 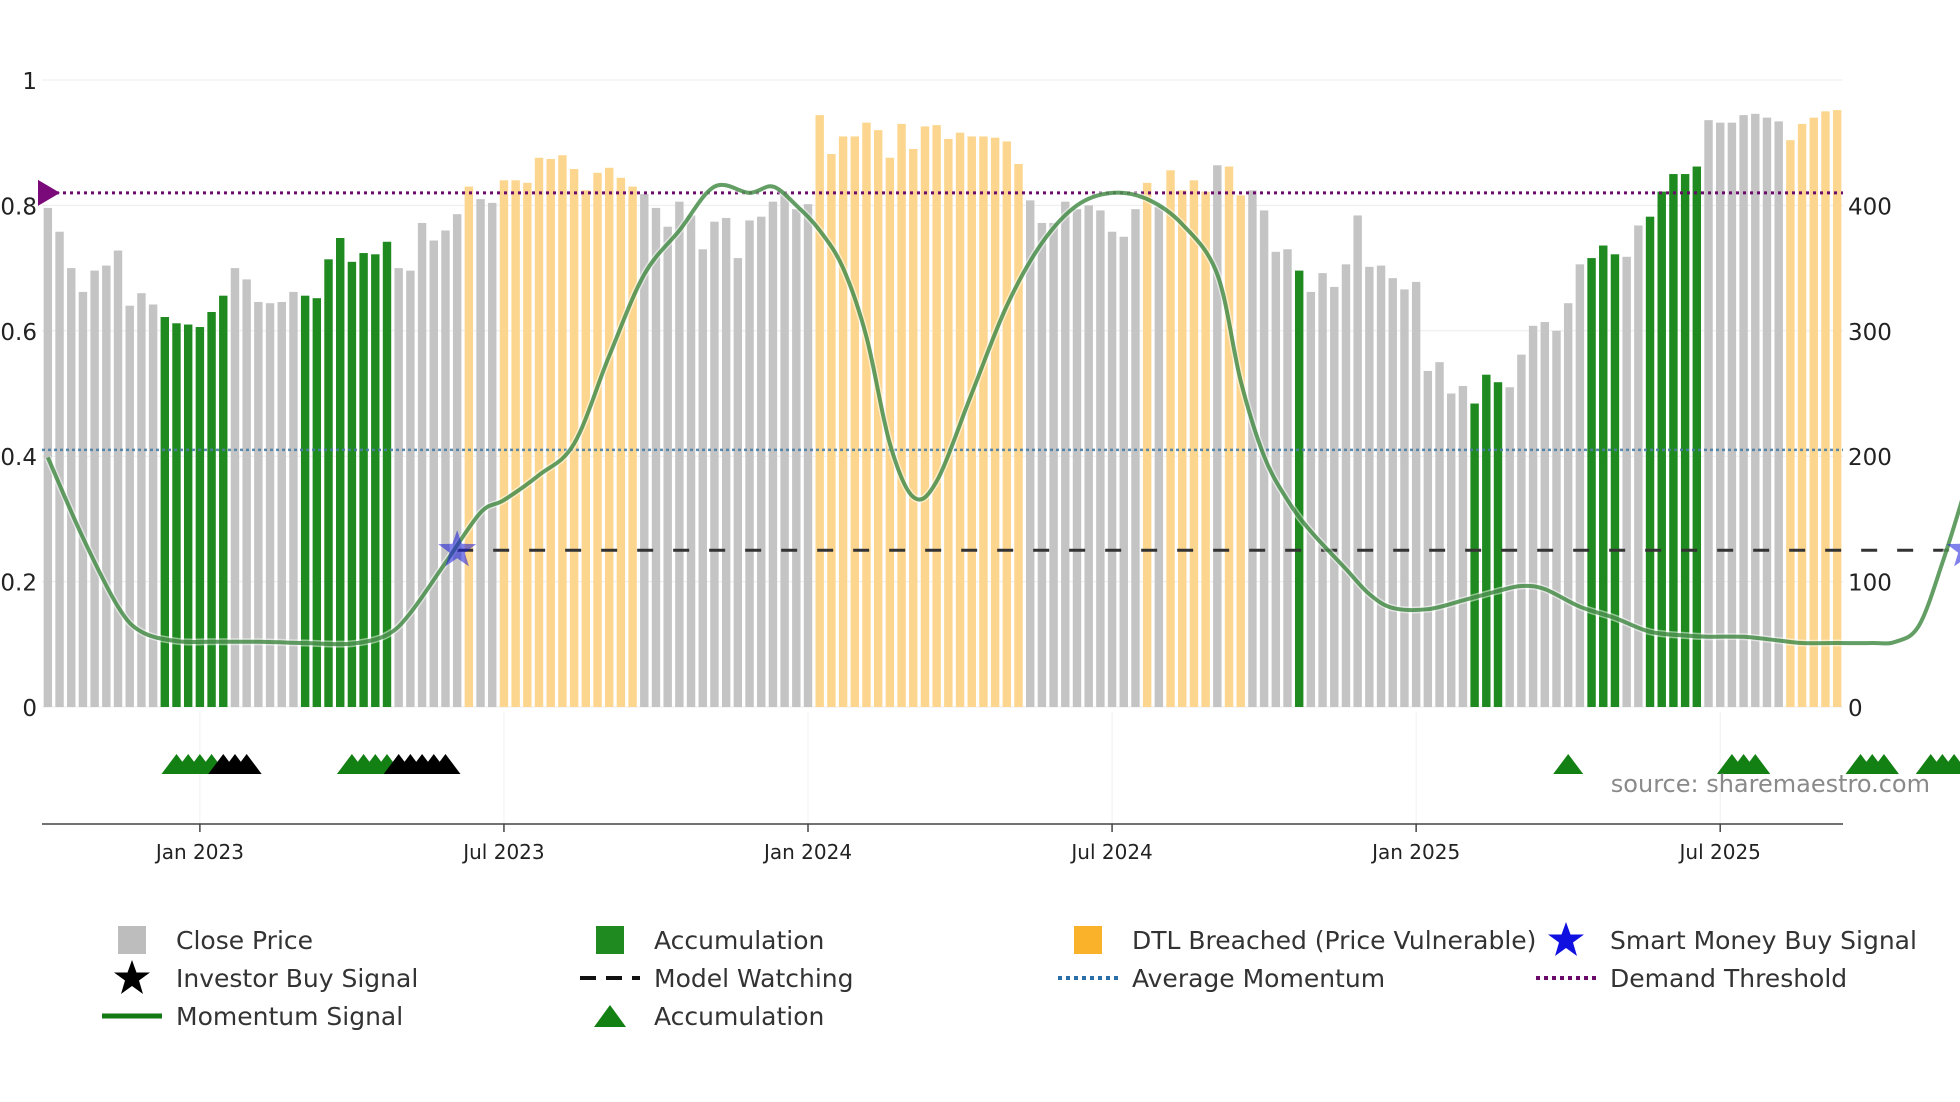 What do you see at coordinates (445, 764) in the screenshot?
I see `investor-triangle` at bounding box center [445, 764].